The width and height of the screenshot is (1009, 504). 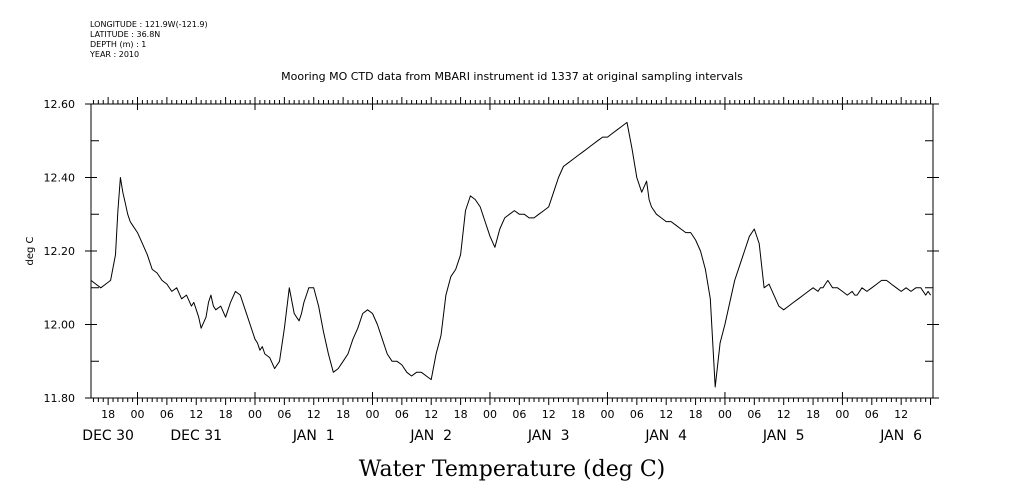 What do you see at coordinates (60, 398) in the screenshot?
I see `y-tick-label: 11.80` at bounding box center [60, 398].